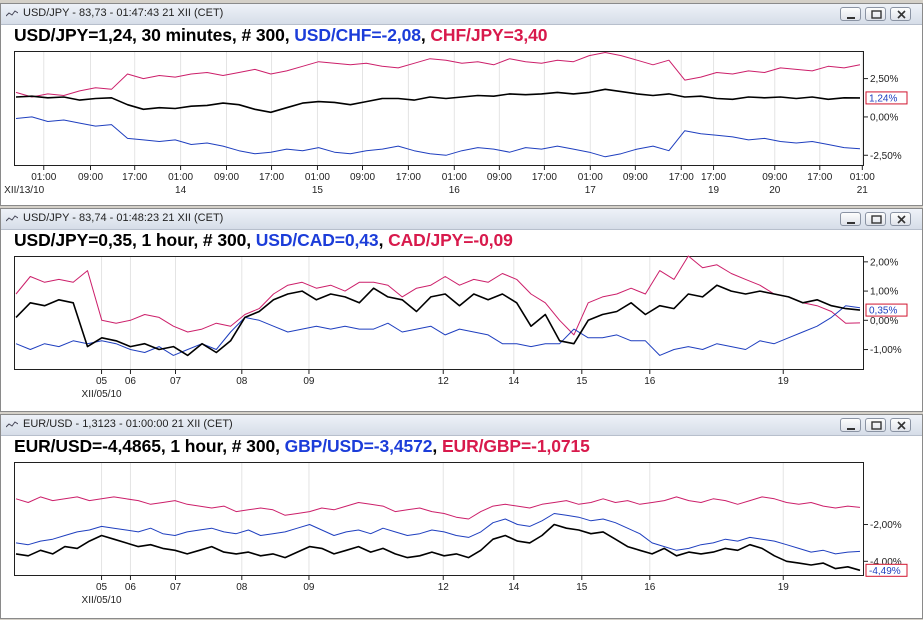 This screenshot has width=923, height=620. What do you see at coordinates (438, 75) in the screenshot?
I see `series-line-chf-jpy` at bounding box center [438, 75].